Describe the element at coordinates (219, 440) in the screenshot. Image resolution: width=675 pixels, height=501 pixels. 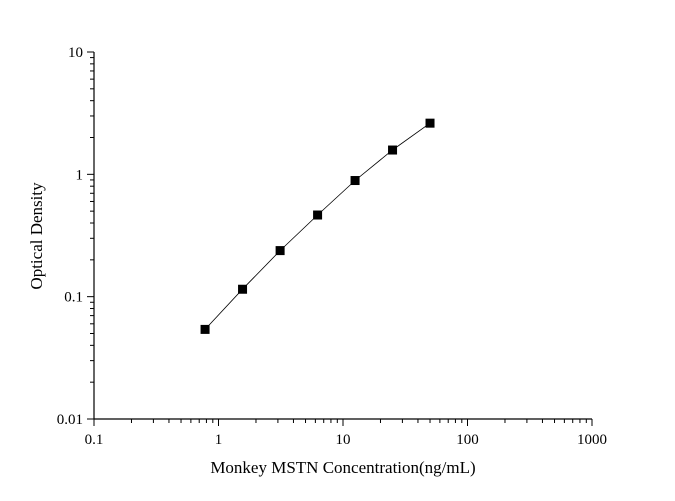
I see `x-tick-label: 1` at that location.